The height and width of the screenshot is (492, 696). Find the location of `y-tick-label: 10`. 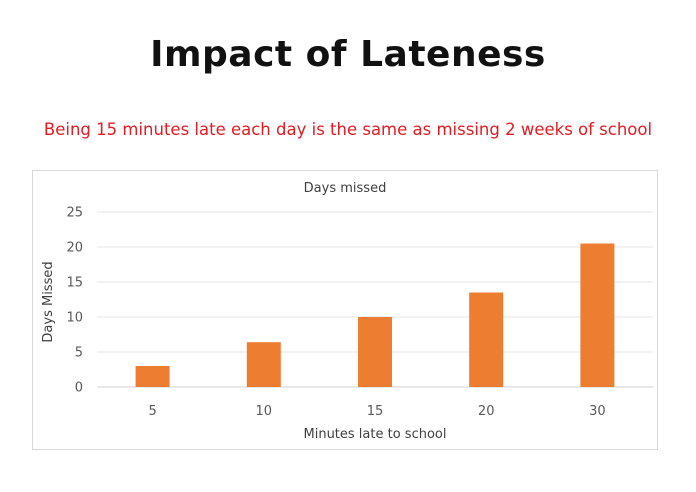

y-tick-label: 10 is located at coordinates (74, 318).